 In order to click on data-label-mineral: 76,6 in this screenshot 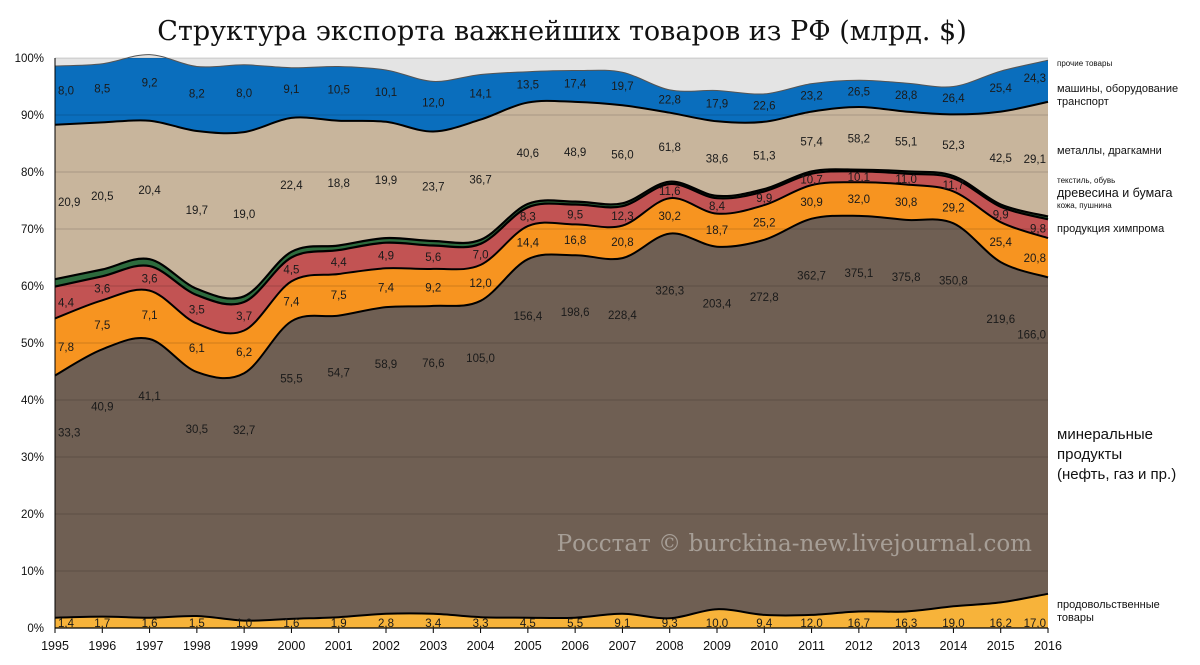, I will do `click(433, 364)`.